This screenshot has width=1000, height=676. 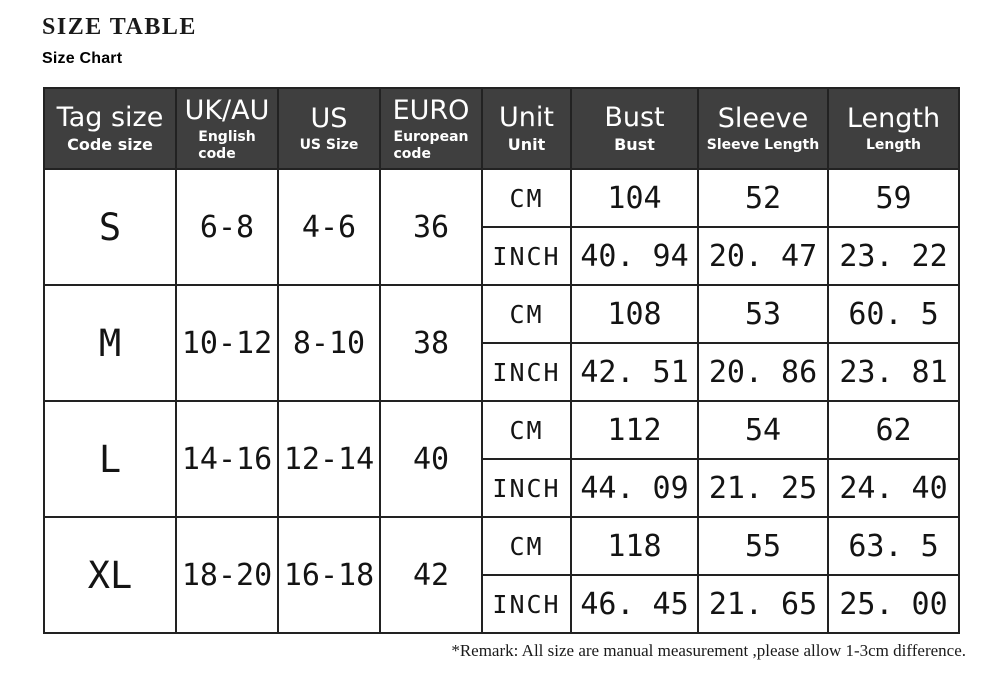 What do you see at coordinates (634, 314) in the screenshot?
I see `bust-value-cell: 108` at bounding box center [634, 314].